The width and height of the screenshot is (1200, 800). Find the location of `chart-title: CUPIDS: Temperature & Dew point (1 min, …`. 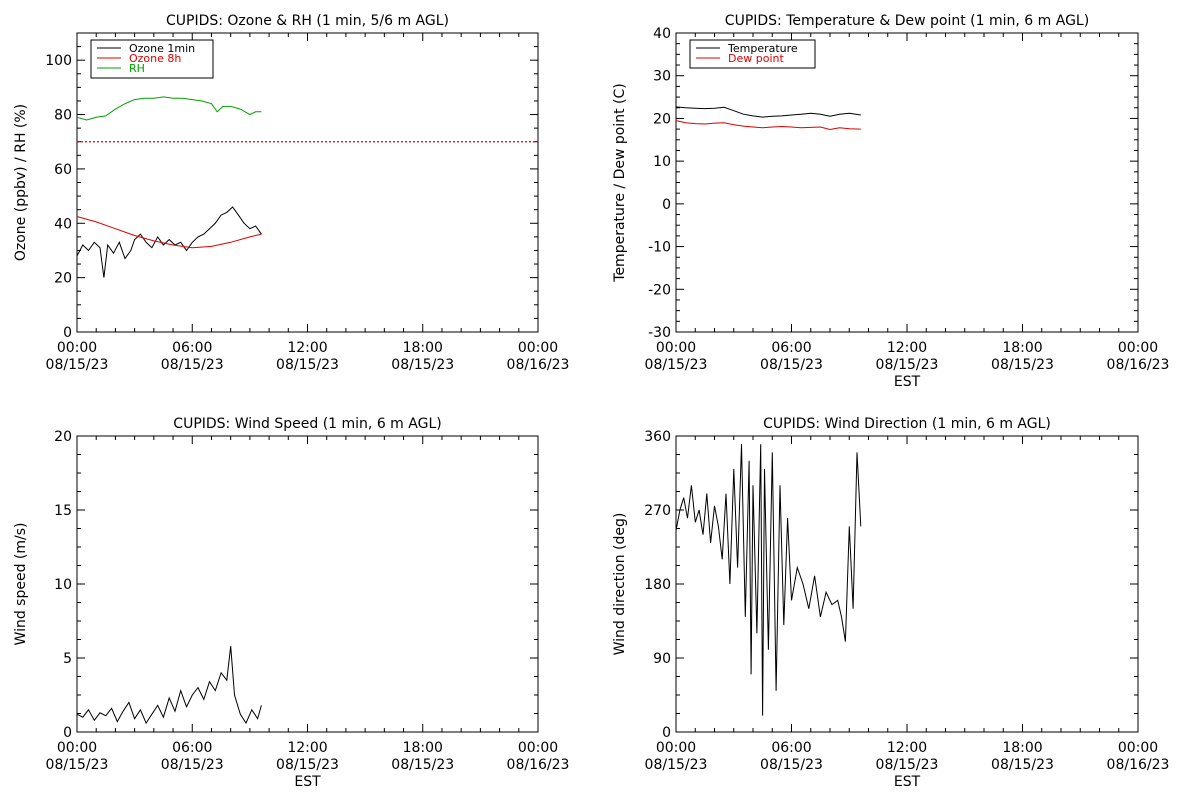

chart-title: CUPIDS: Temperature & Dew point (1 min, … is located at coordinates (907, 21).